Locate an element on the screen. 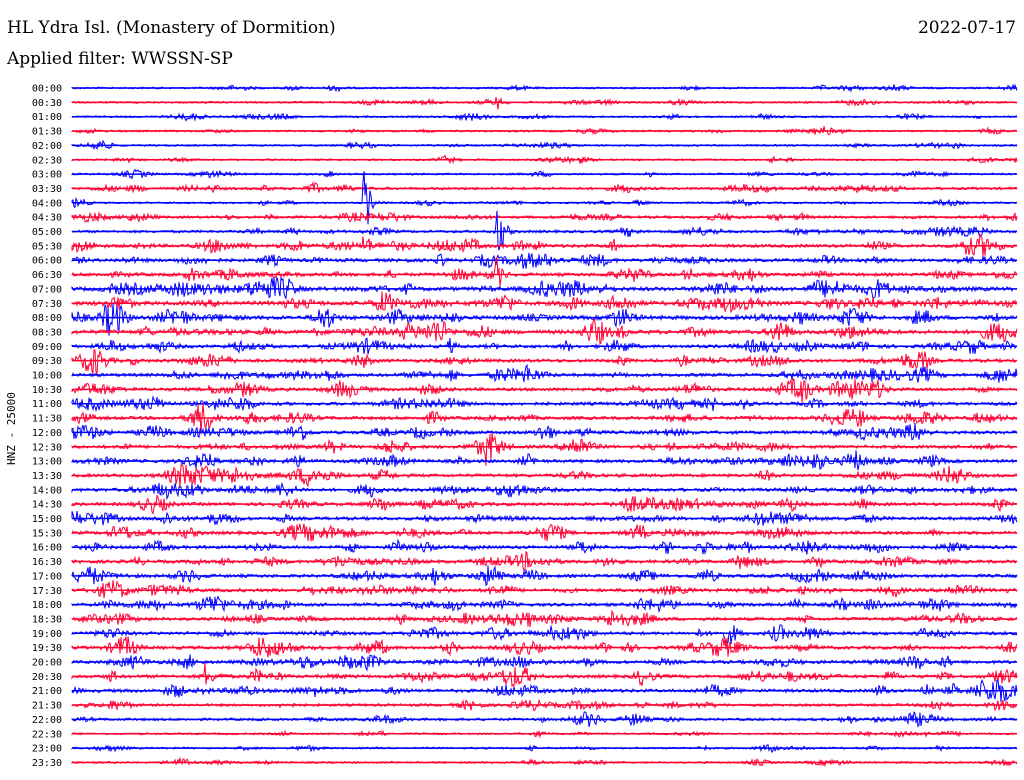 The image size is (1024, 780). filter-label: Applied filter: WWSSN-SP is located at coordinates (120, 59).